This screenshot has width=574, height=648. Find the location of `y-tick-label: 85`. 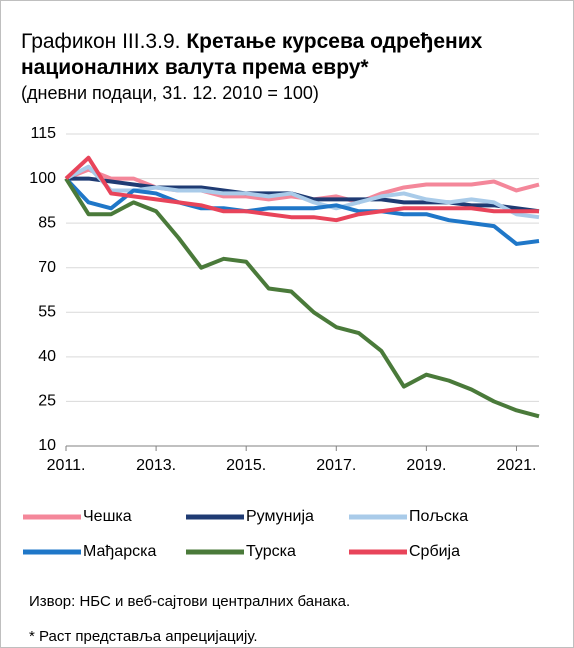

y-tick-label: 85 is located at coordinates (47, 222).